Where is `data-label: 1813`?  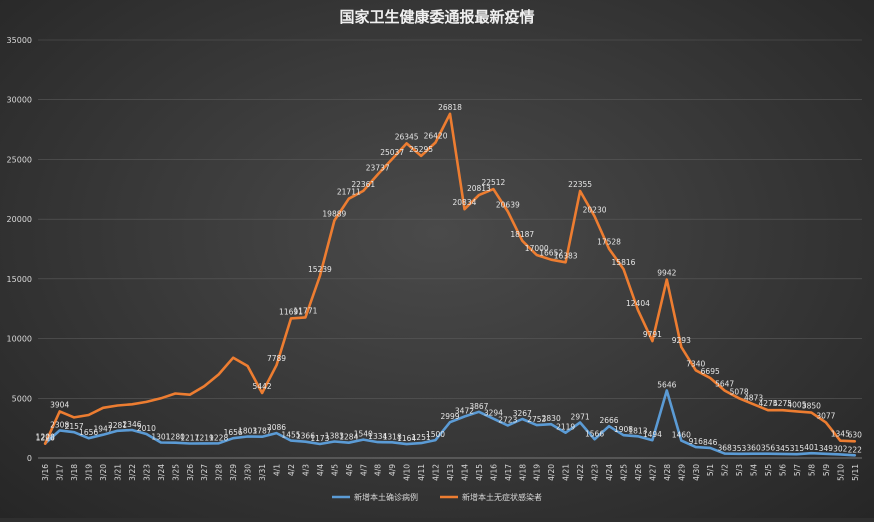
data-label: 1813 is located at coordinates (637, 430).